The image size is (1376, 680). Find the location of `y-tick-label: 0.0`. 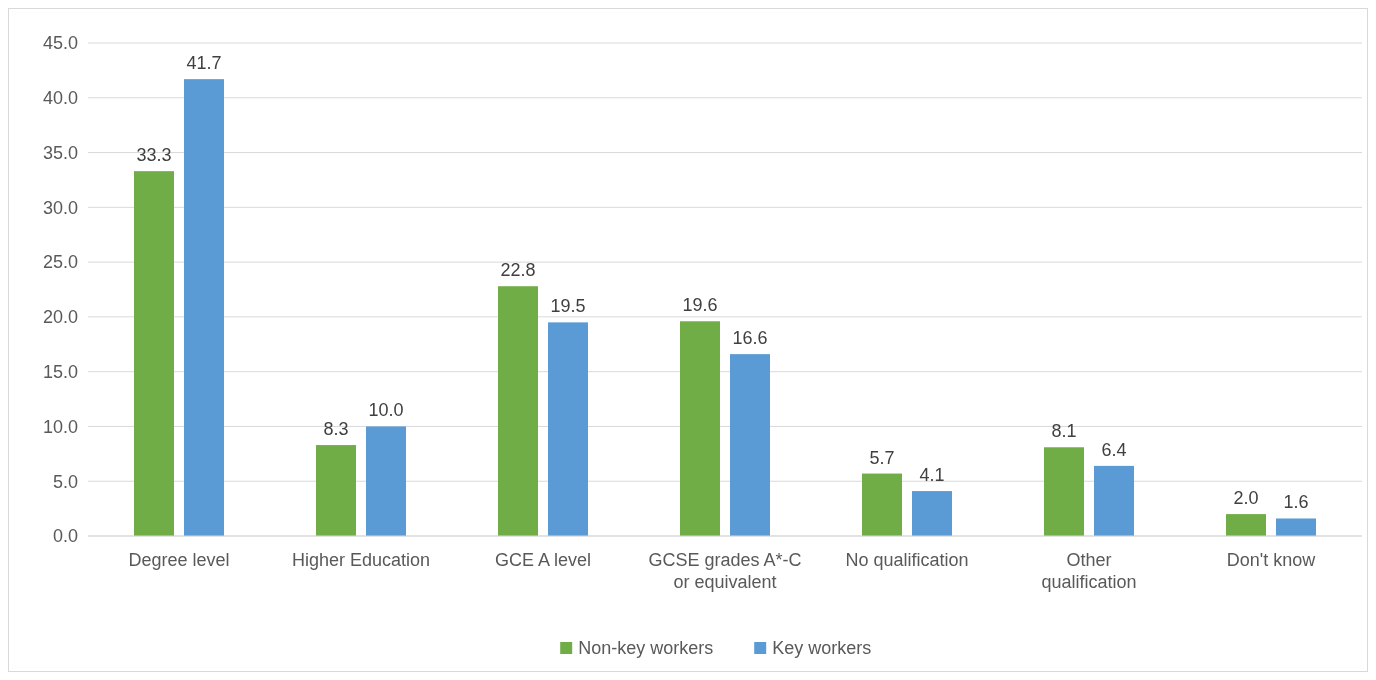

y-tick-label: 0.0 is located at coordinates (65, 536).